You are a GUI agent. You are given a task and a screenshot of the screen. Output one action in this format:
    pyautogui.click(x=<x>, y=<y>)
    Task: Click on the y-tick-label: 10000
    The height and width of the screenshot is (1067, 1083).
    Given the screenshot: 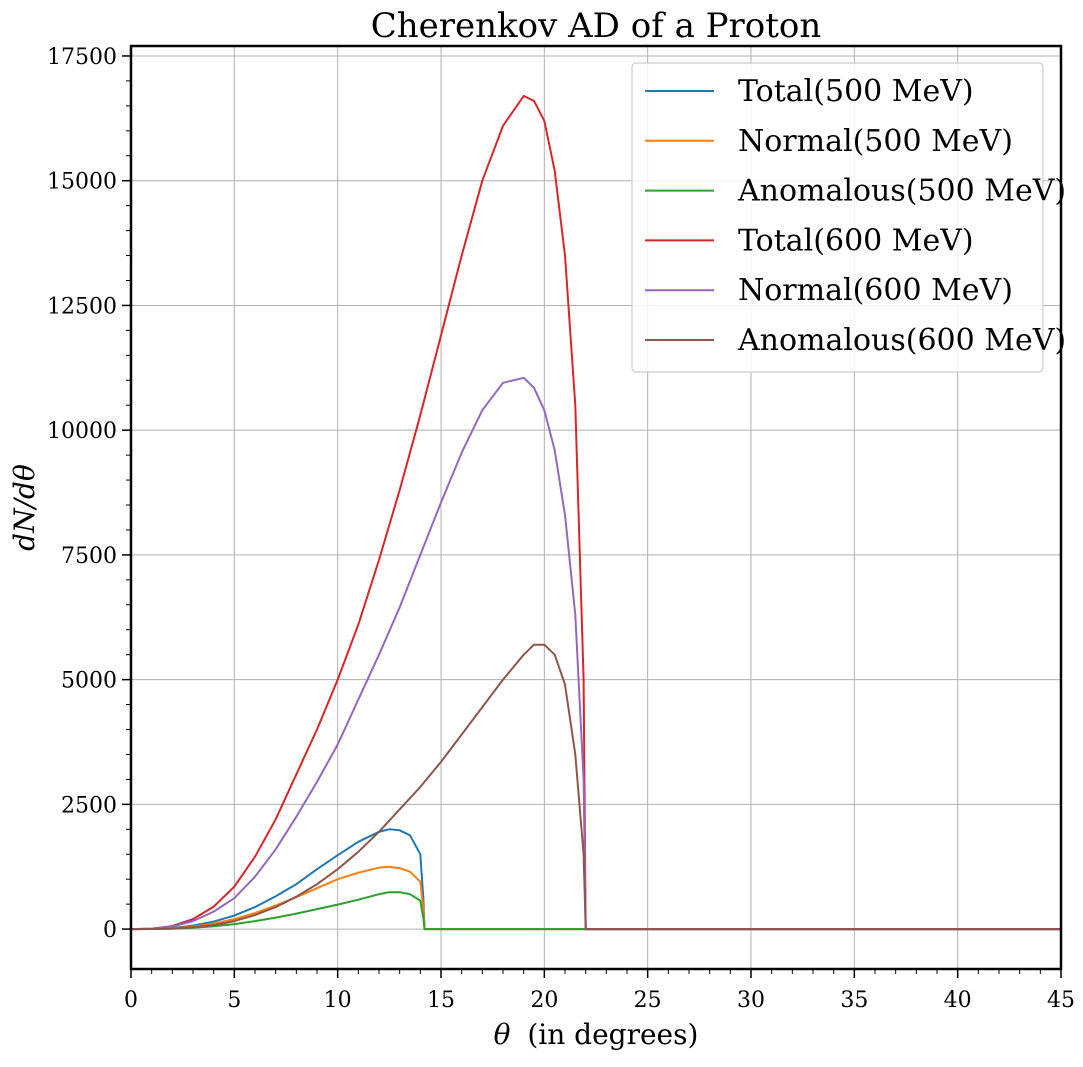 What is the action you would take?
    pyautogui.click(x=82, y=431)
    